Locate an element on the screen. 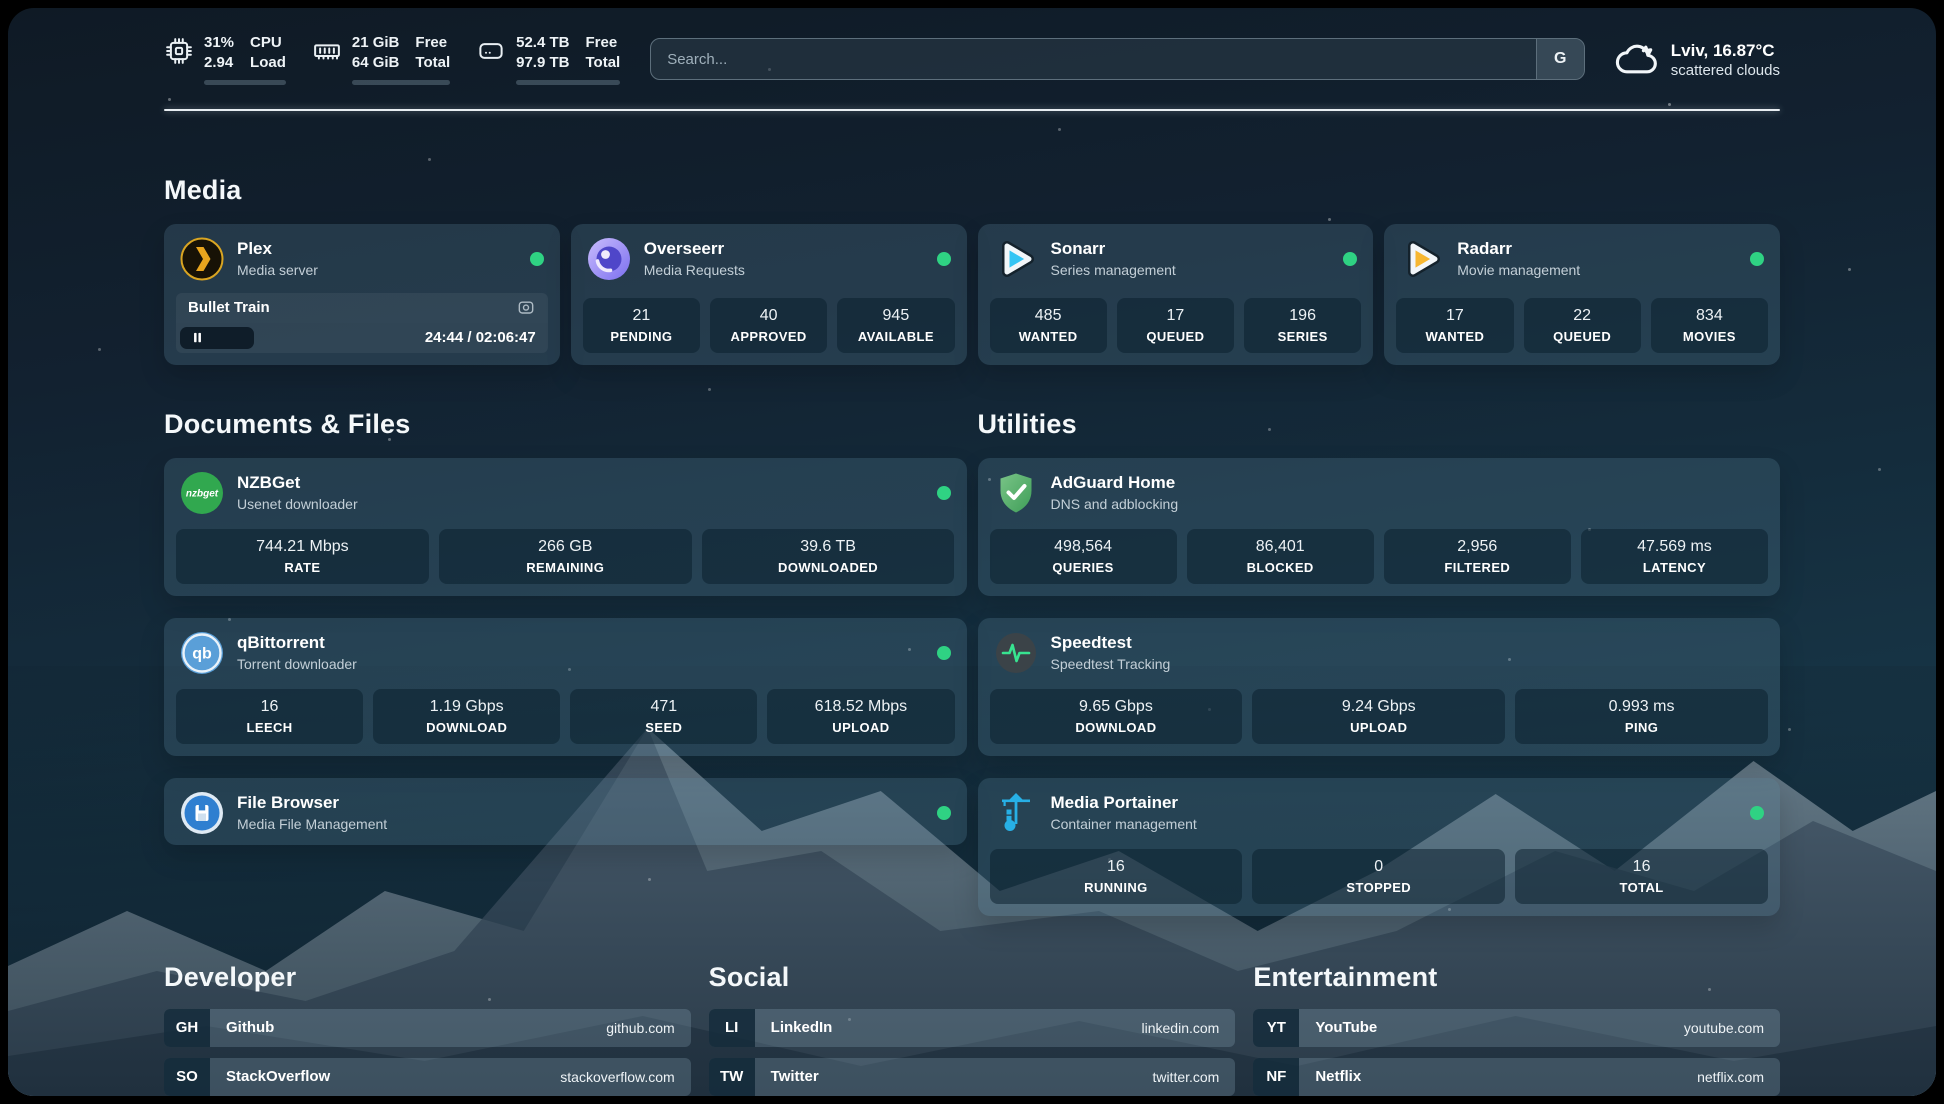 This screenshot has width=1944, height=1104. app-name: Plex is located at coordinates (254, 248).